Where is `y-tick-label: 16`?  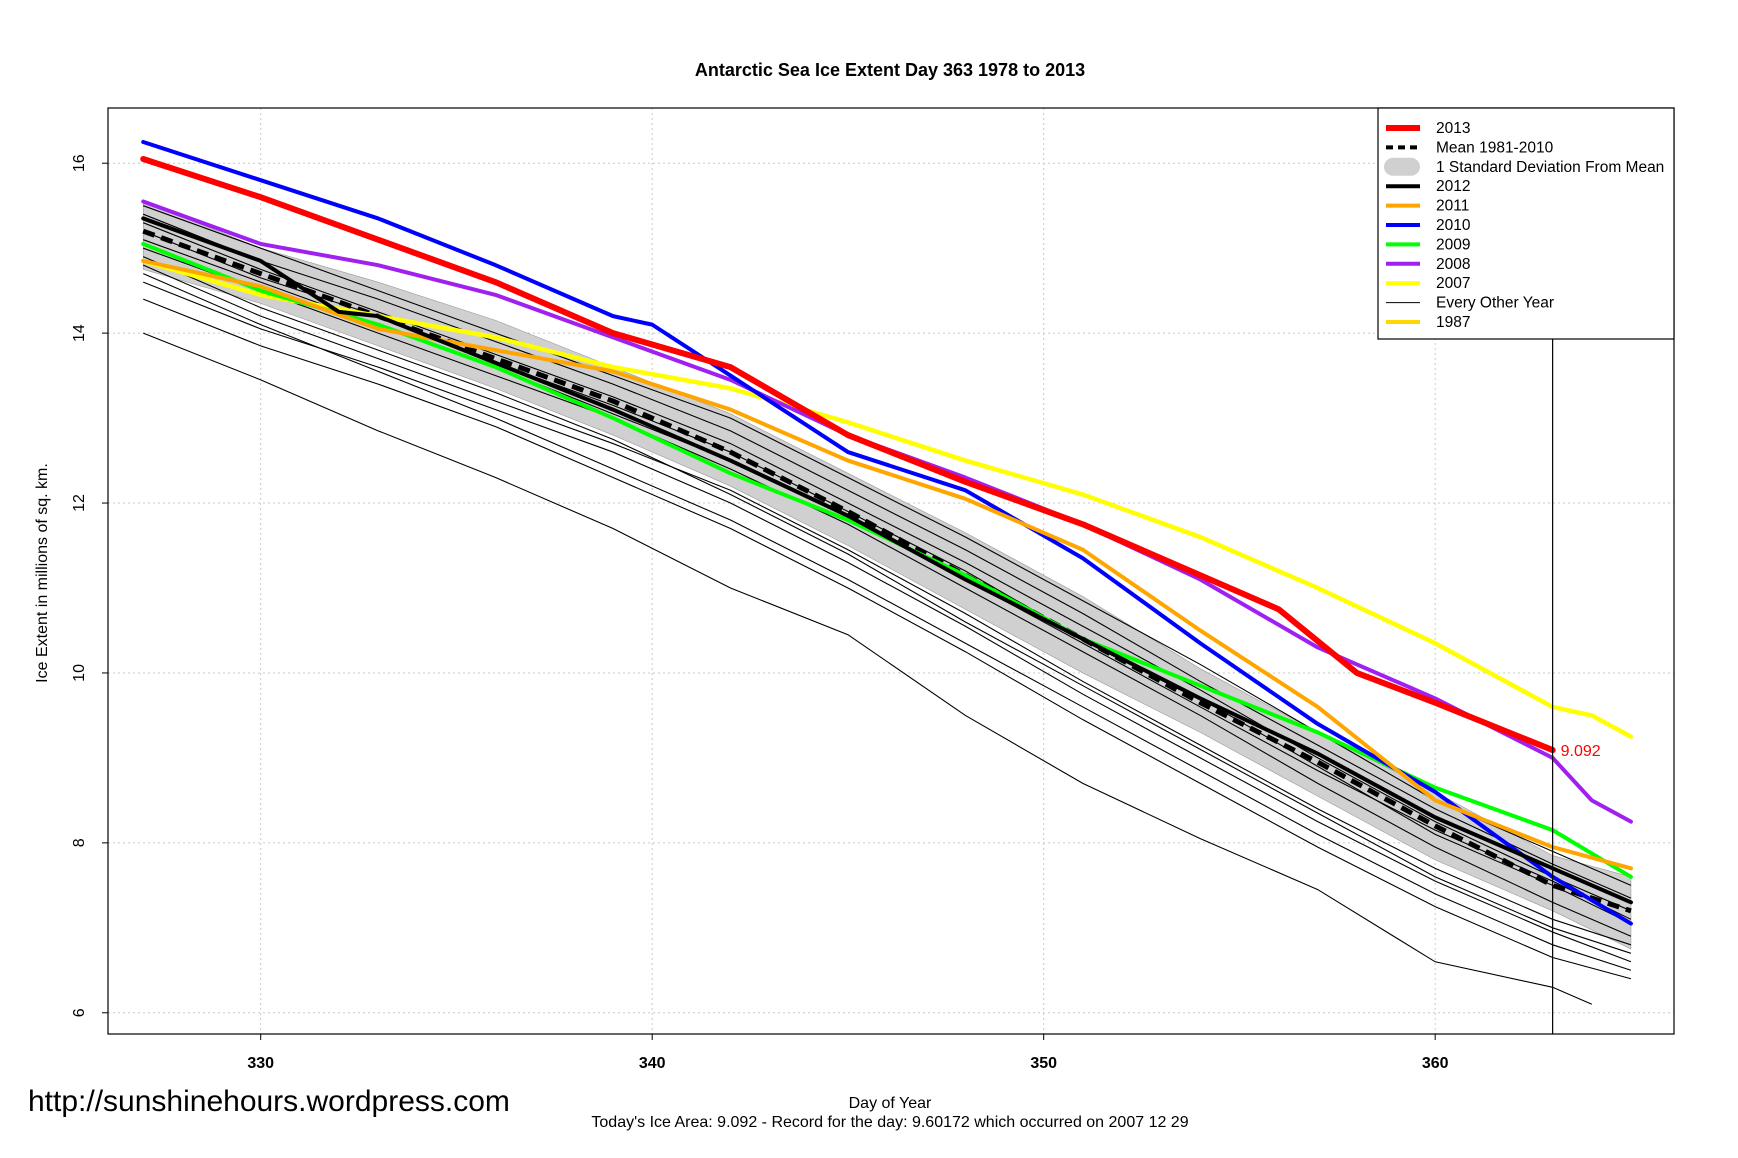
y-tick-label: 16 is located at coordinates (79, 163).